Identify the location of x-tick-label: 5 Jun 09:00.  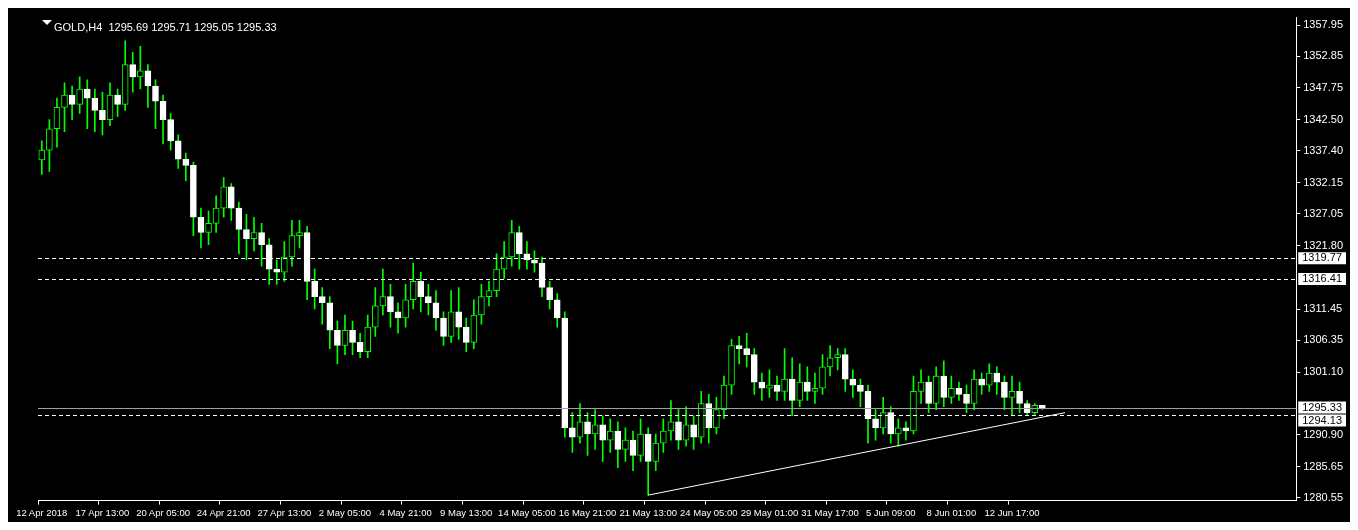
(890, 512).